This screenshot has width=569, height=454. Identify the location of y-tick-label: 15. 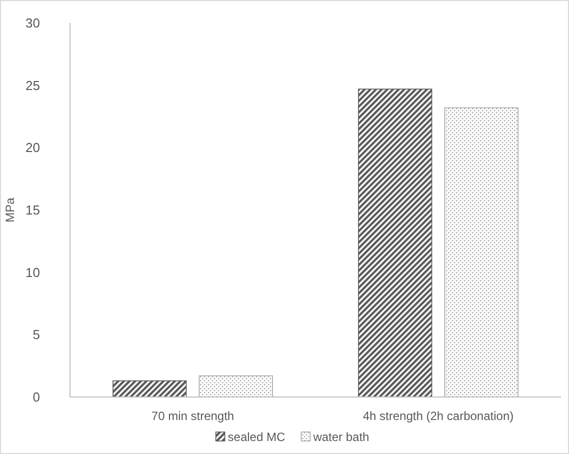
(33, 210).